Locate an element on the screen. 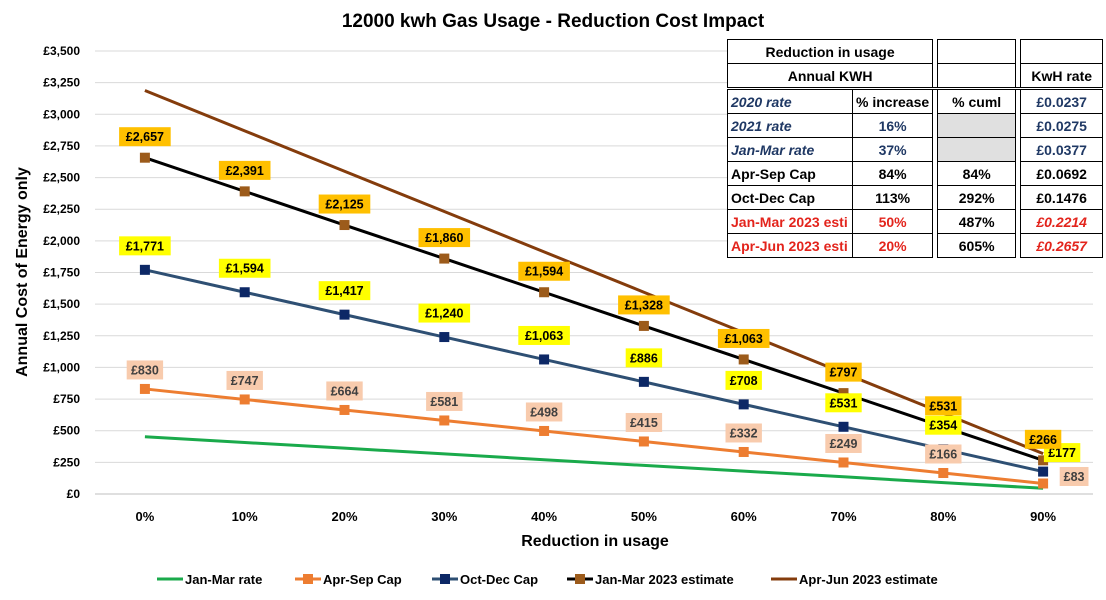 The width and height of the screenshot is (1106, 600). row-label: 2020 rate is located at coordinates (790, 101).